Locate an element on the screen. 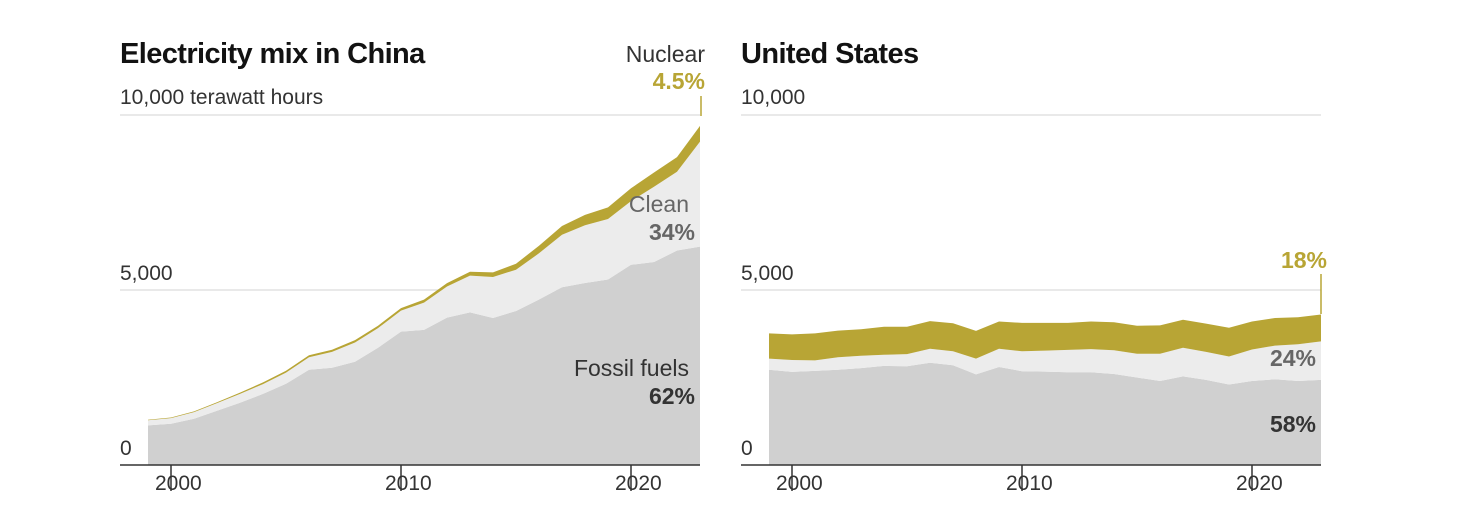 The image size is (1458, 510). china-axes is located at coordinates (410, 477).